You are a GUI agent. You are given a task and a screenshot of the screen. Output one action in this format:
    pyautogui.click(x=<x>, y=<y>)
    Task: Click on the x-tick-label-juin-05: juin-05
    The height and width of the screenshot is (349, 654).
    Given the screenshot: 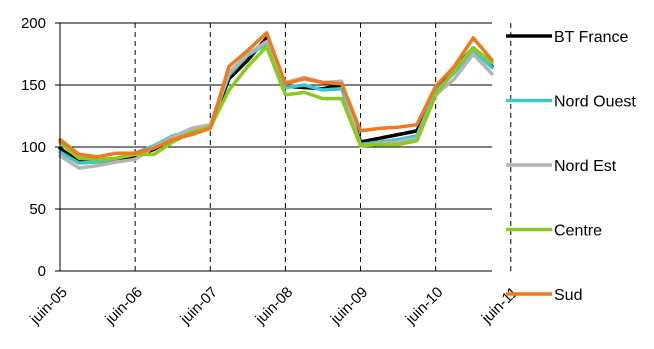 What is the action you would take?
    pyautogui.click(x=48, y=306)
    